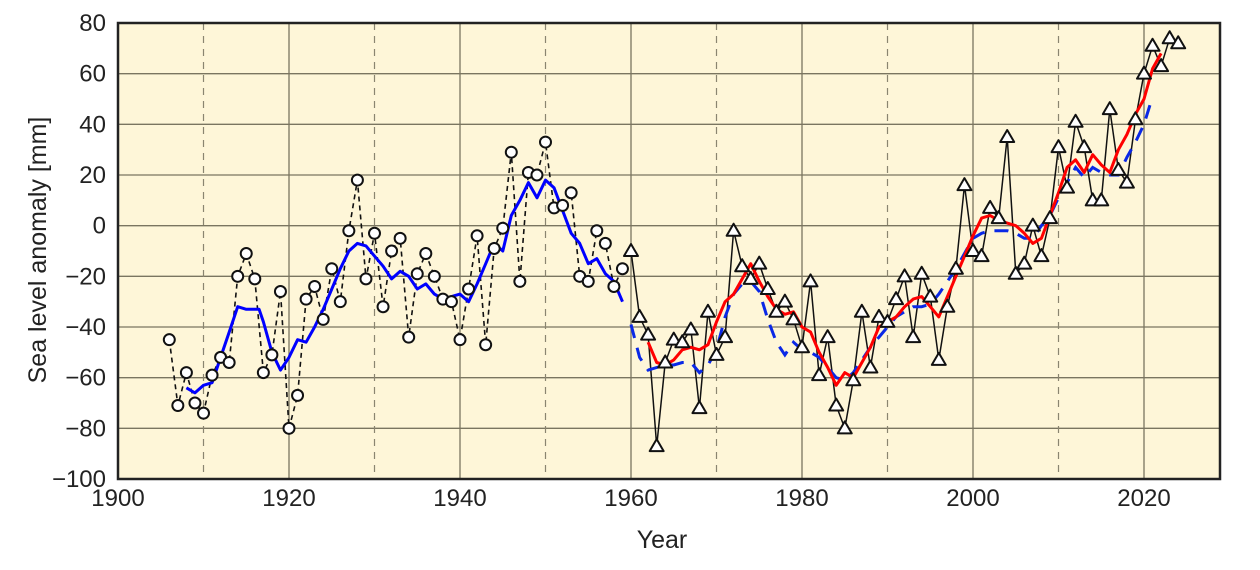 The height and width of the screenshot is (570, 1260). Describe the element at coordinates (288, 498) in the screenshot. I see `x-tick-label: 1920` at that location.